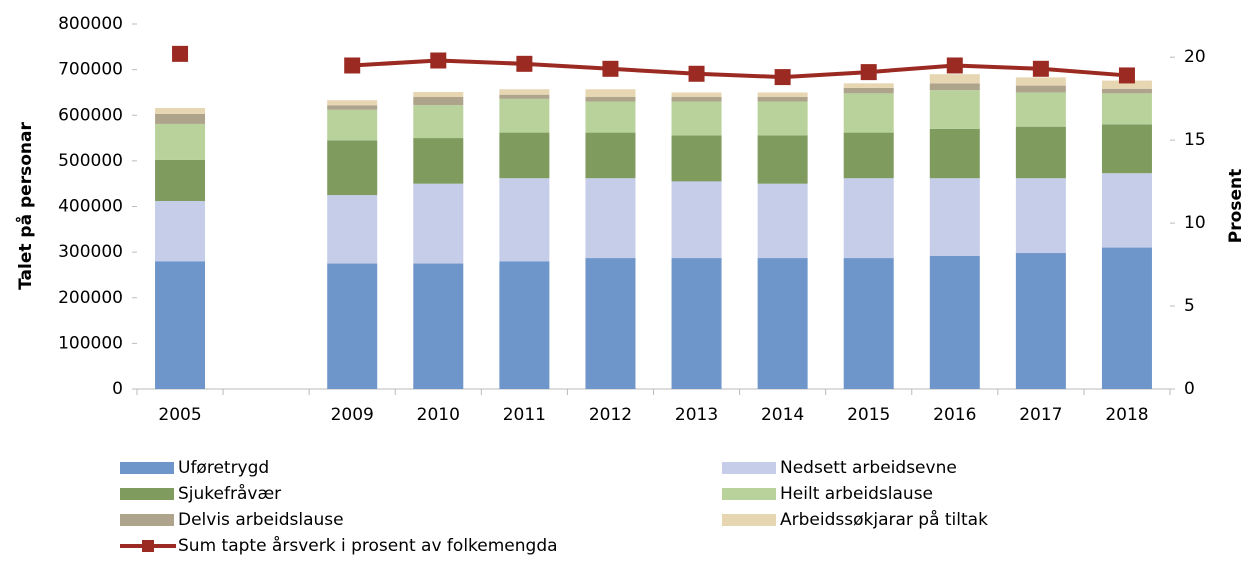  I want to click on x-tick-label: 2009, so click(352, 415).